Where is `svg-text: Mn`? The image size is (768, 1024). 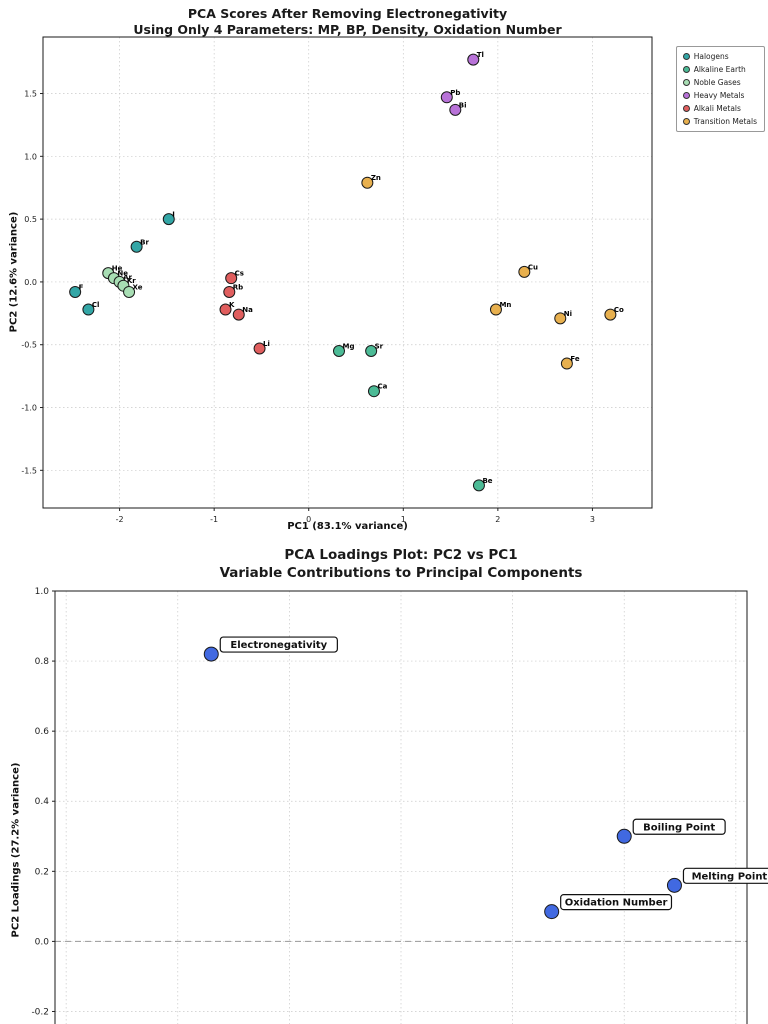 svg-text: Mn is located at coordinates (505, 305).